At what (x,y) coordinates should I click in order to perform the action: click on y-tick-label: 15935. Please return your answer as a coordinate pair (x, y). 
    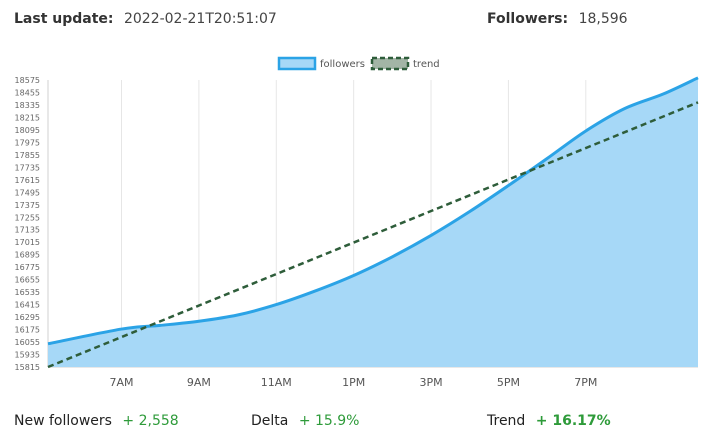
    Looking at the image, I should click on (27, 355).